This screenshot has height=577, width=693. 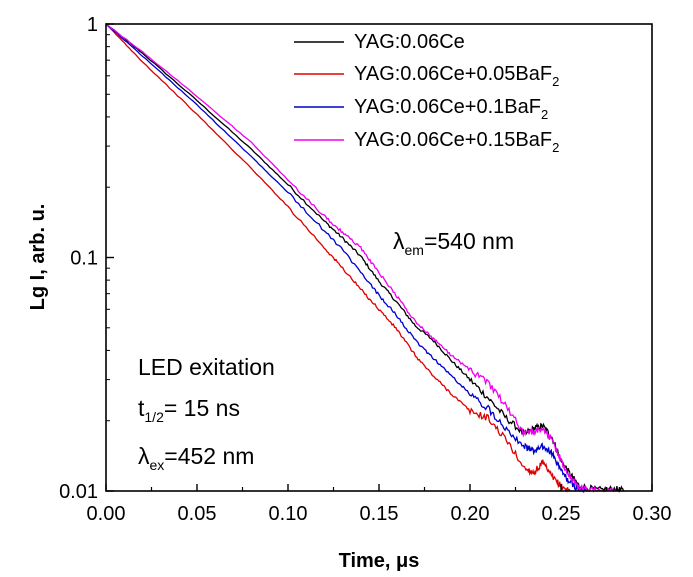 What do you see at coordinates (92, 25) in the screenshot?
I see `y-tick-label: 1` at bounding box center [92, 25].